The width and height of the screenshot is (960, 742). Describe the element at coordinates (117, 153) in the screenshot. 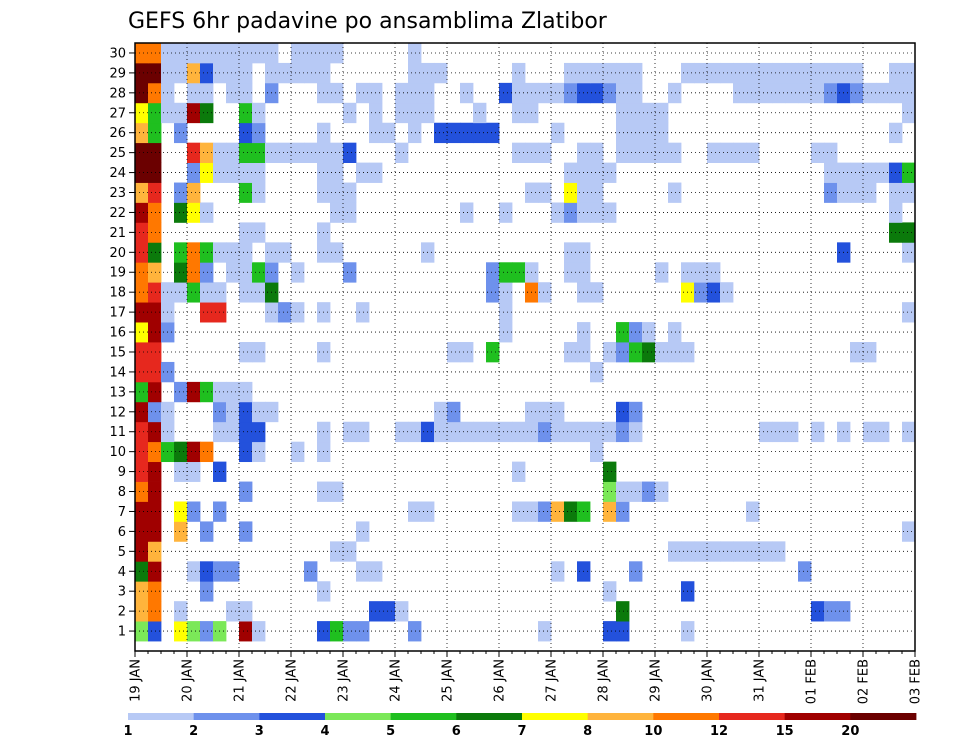

I see `y-tick-label: 25` at that location.